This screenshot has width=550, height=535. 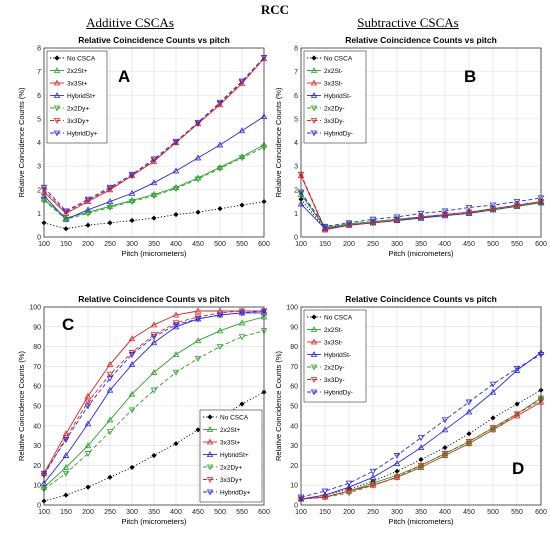 What do you see at coordinates (421, 244) in the screenshot?
I see `x-tick-label: 350` at bounding box center [421, 244].